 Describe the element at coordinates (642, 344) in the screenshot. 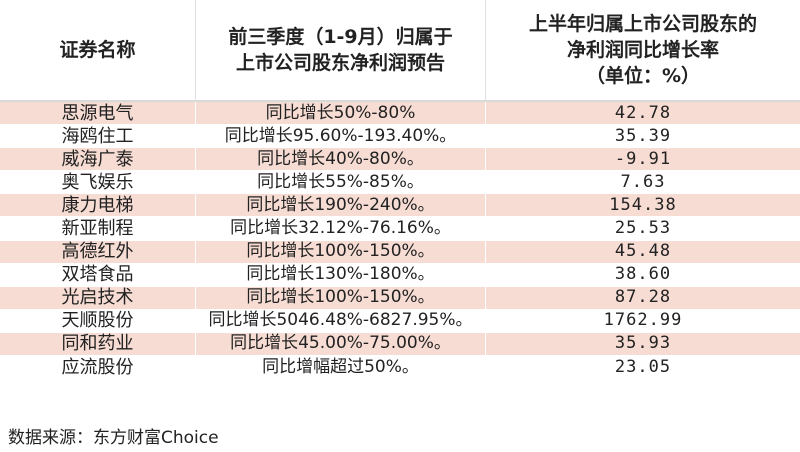

I see `growth-rate-cell: 35.93` at that location.